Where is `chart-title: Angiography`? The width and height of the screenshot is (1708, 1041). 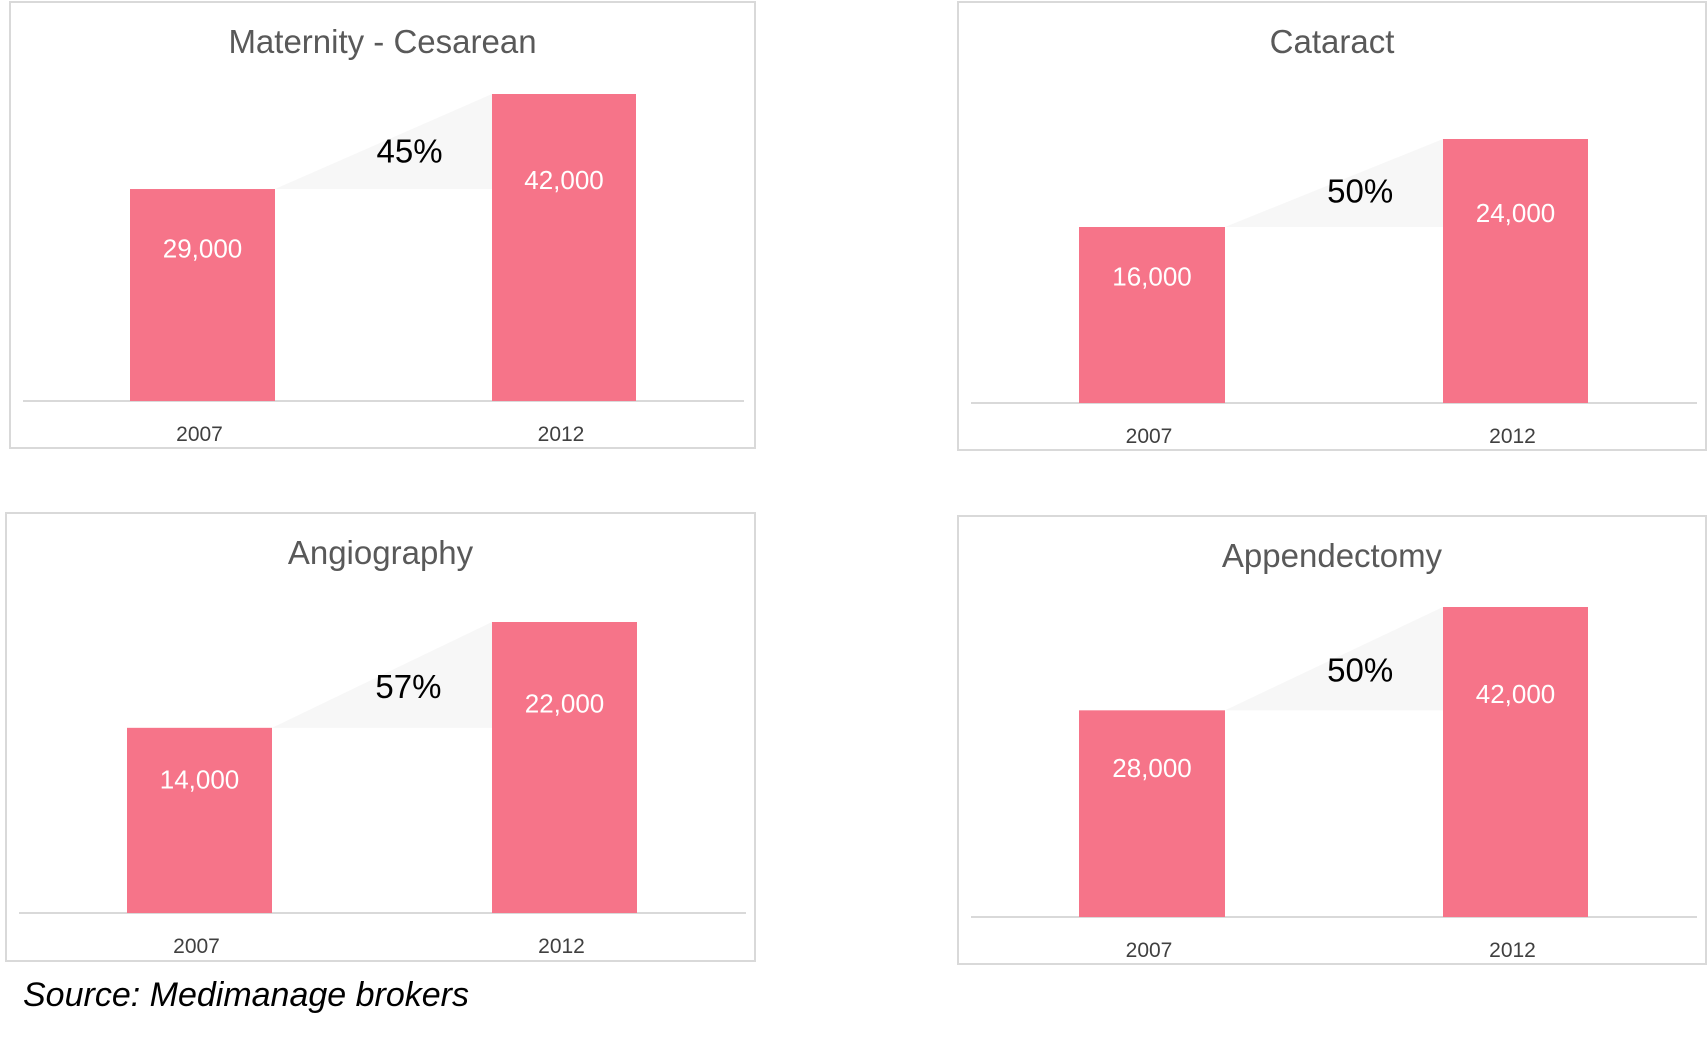 chart-title: Angiography is located at coordinates (381, 552).